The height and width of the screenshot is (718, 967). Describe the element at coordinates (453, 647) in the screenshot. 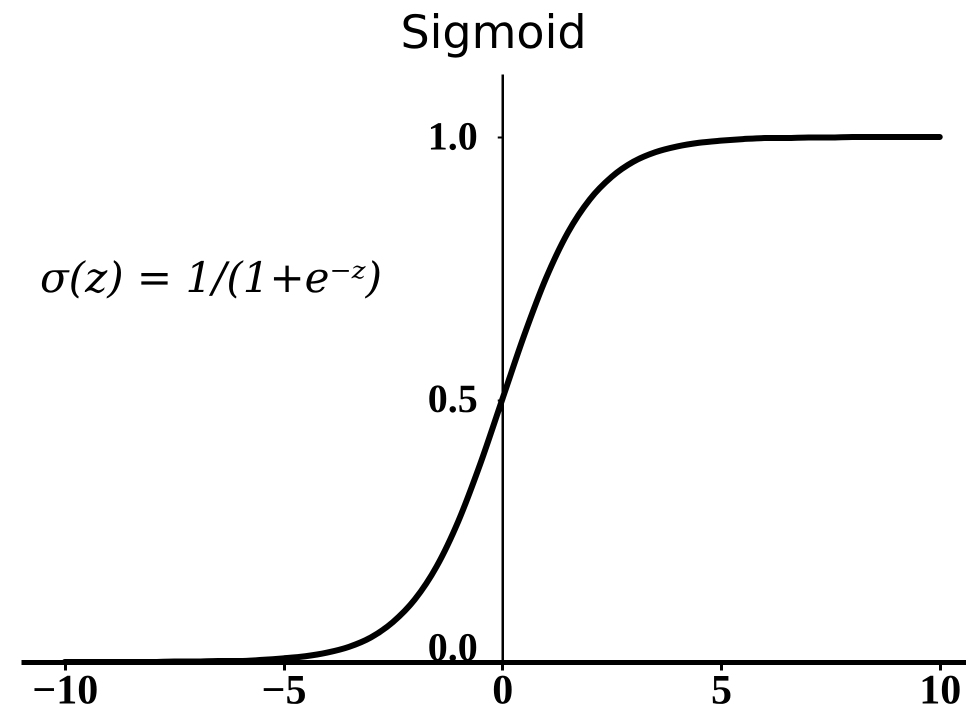

I see `y-tick-label: 0.0` at that location.